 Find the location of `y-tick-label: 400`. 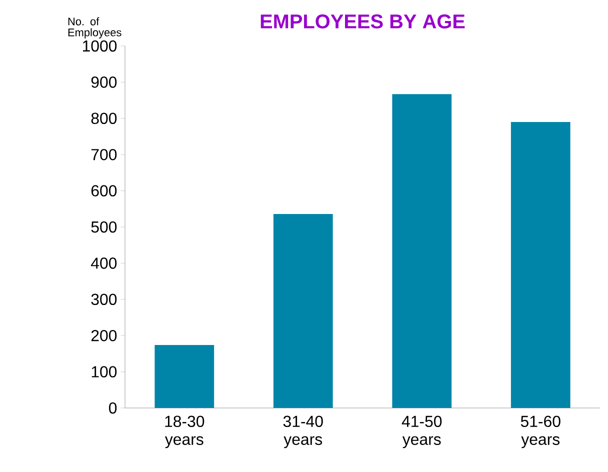

y-tick-label: 400 is located at coordinates (104, 263).